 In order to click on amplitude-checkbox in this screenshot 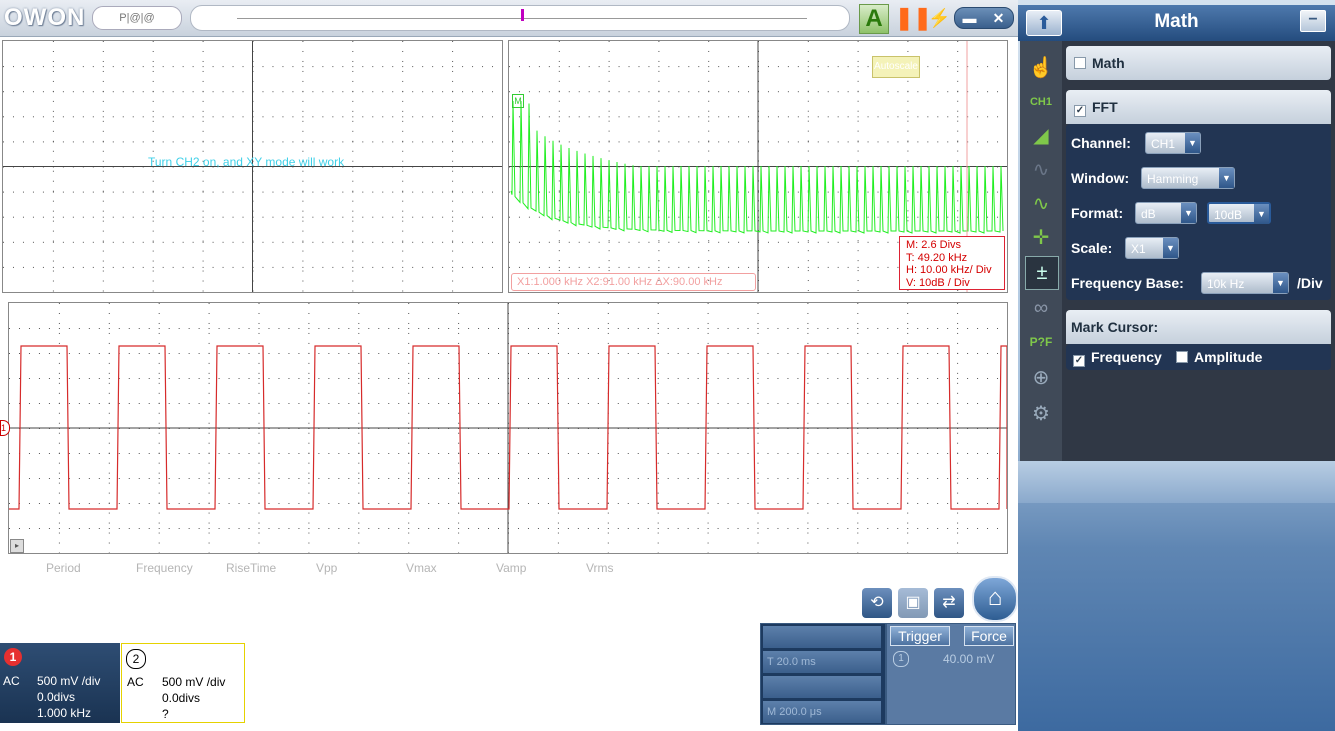, I will do `click(1182, 357)`.